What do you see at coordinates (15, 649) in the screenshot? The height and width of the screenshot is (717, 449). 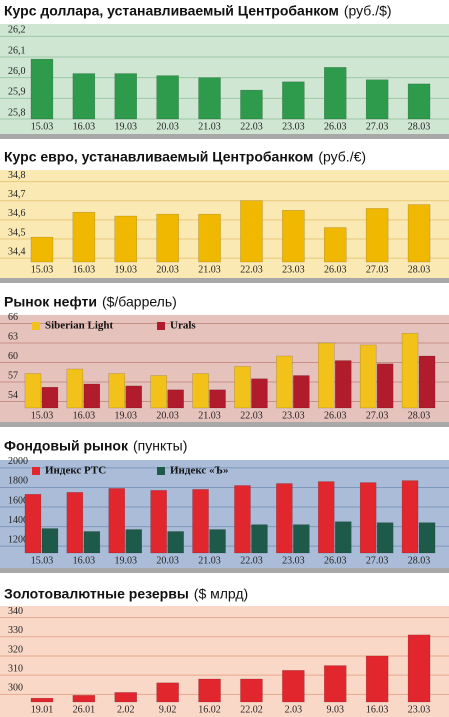 I see `y-tick-label: 320` at bounding box center [15, 649].